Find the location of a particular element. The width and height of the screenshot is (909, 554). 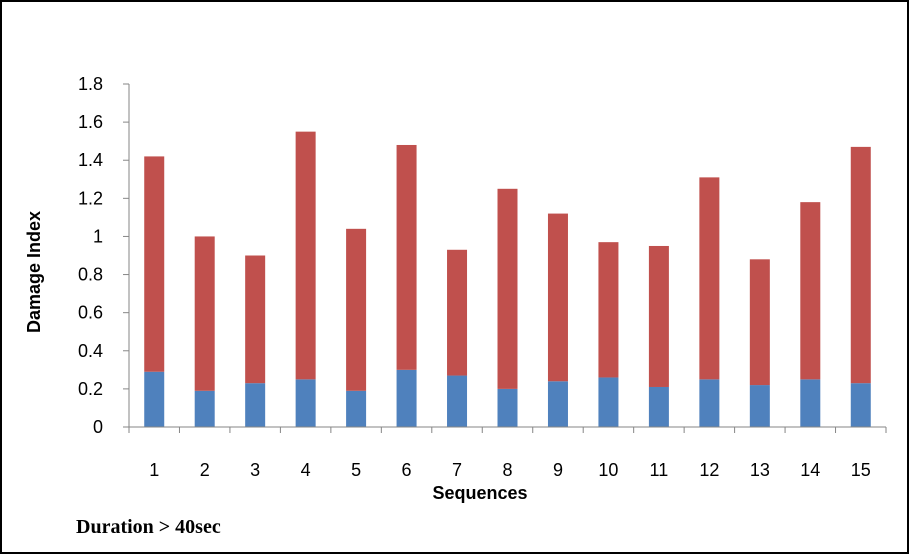

x-tick-label: 5 is located at coordinates (356, 470).